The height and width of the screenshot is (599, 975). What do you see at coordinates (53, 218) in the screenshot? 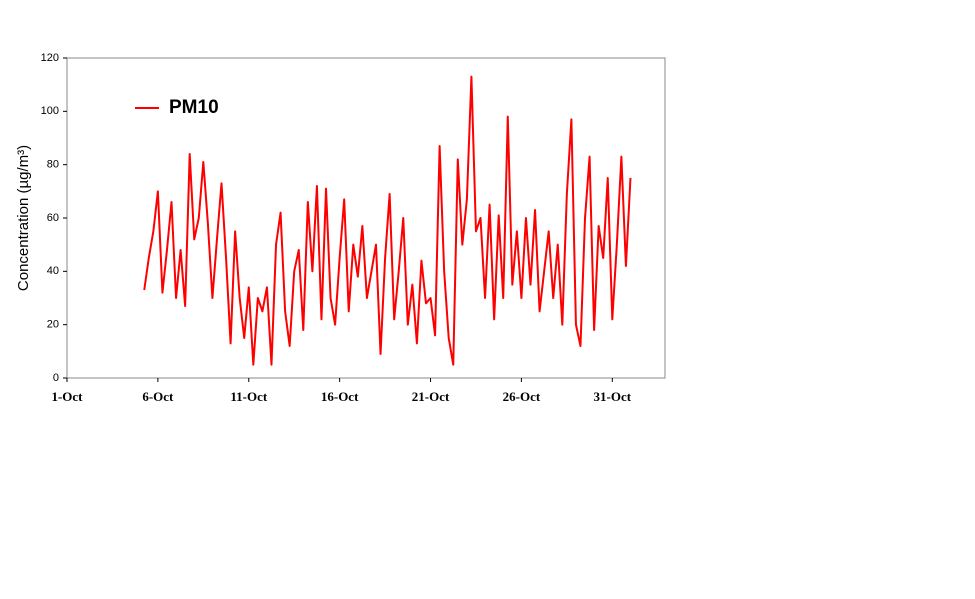
I see `y-tick-label: 60` at bounding box center [53, 218].